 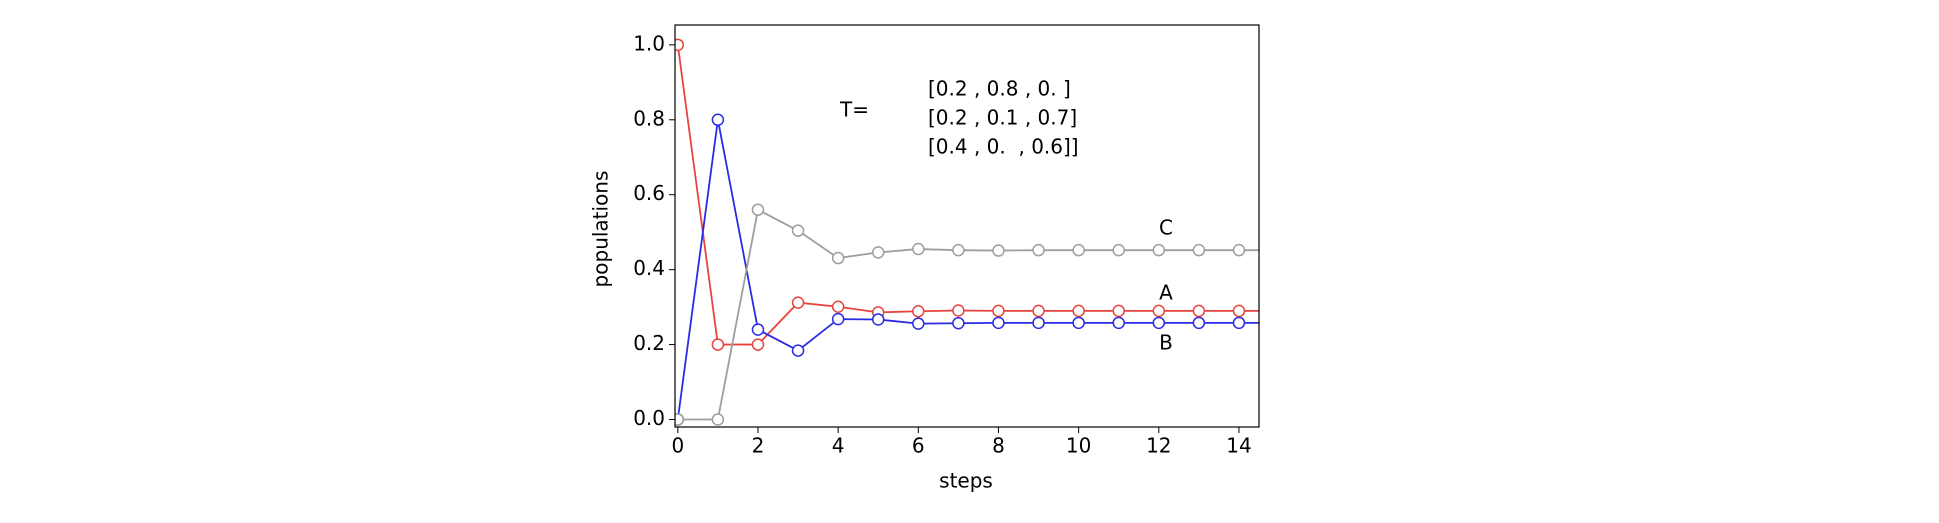 What do you see at coordinates (1078, 446) in the screenshot?
I see `x-tick-label: 10` at bounding box center [1078, 446].